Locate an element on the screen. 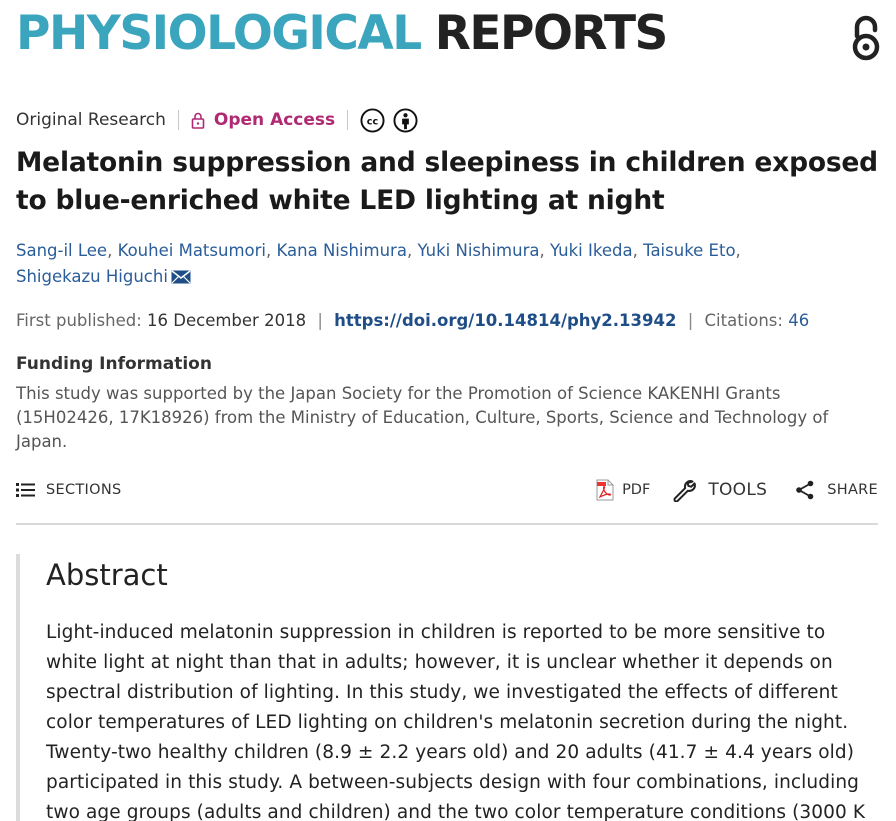 This screenshot has height=821, width=896. author-link: Yuki Ikeda is located at coordinates (591, 250).